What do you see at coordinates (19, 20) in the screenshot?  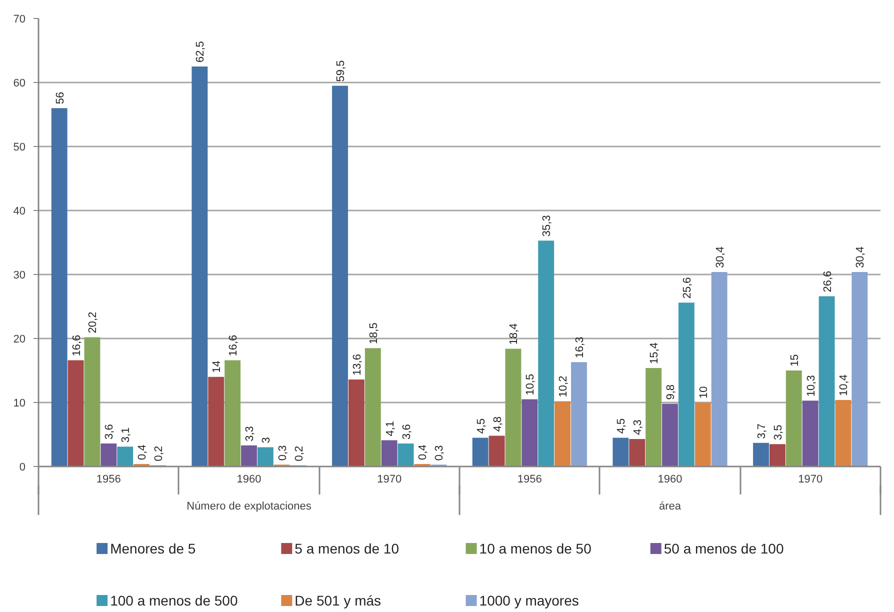 I see `y-tick-label: 70` at bounding box center [19, 20].